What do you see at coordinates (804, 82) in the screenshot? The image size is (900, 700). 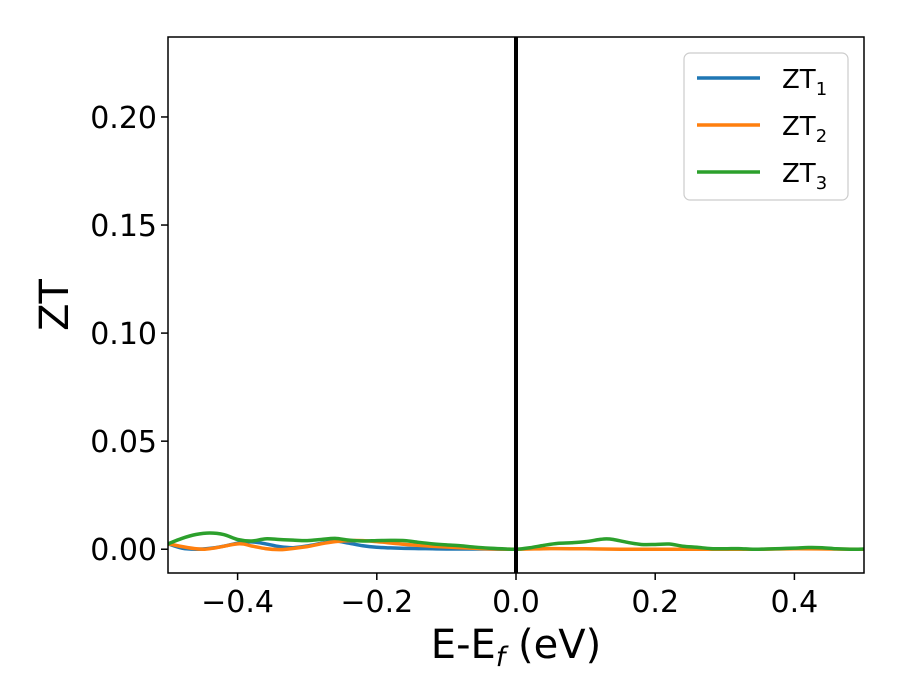 I see `legend-label-zt1: ZT1` at bounding box center [804, 82].